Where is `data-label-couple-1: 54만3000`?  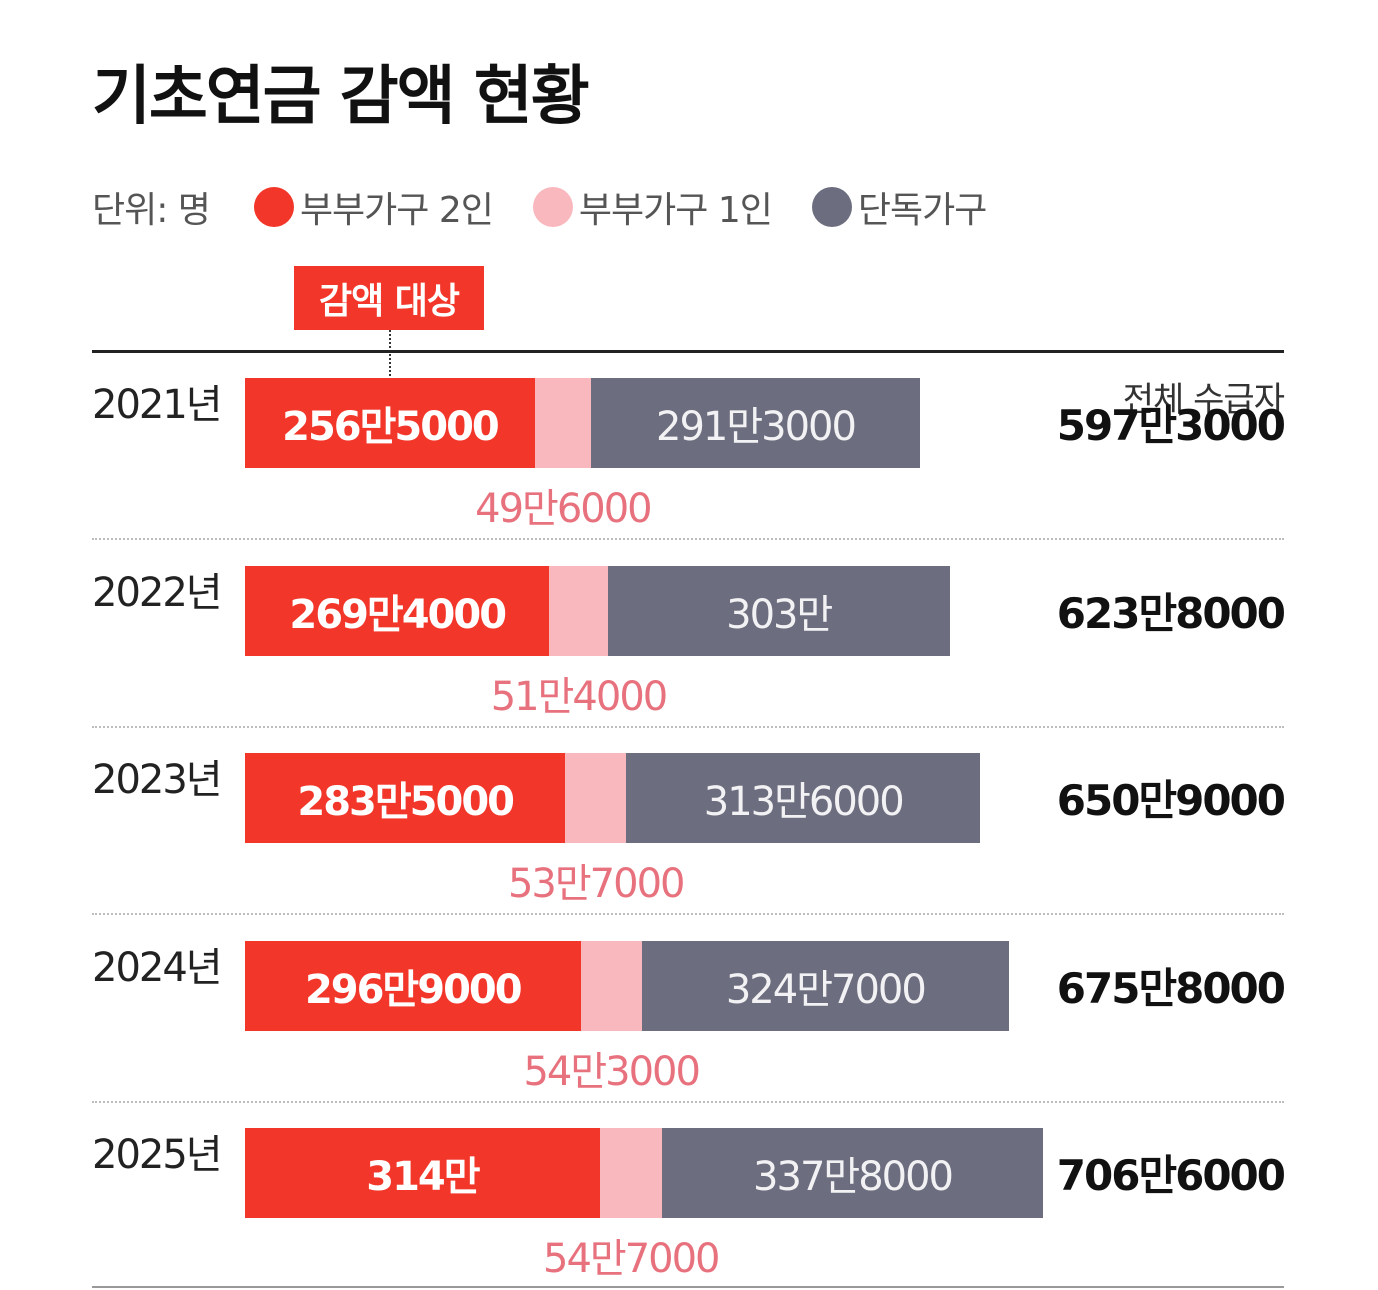 data-label-couple-1: 54만3000 is located at coordinates (611, 1072).